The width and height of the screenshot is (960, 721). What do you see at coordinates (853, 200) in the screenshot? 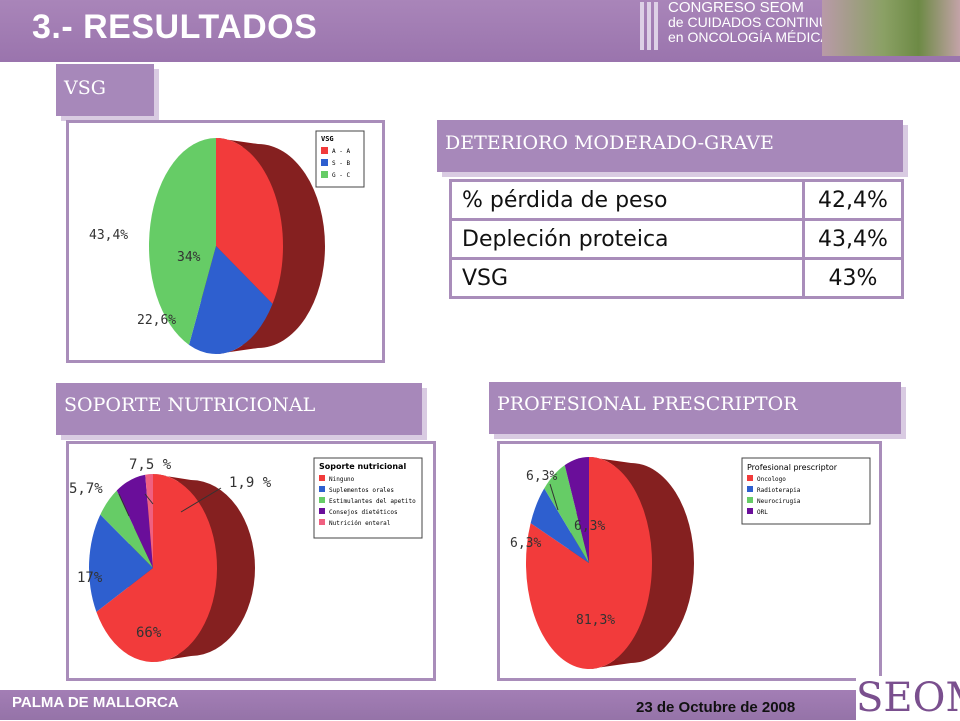
I see `table-cell-value: 42,4%` at bounding box center [853, 200].